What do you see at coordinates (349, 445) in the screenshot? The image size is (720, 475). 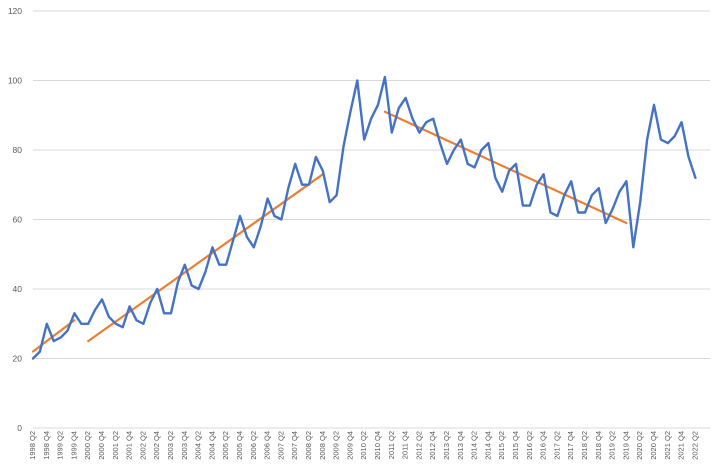 I see `x-tick-label: 2009 Q4` at bounding box center [349, 445].